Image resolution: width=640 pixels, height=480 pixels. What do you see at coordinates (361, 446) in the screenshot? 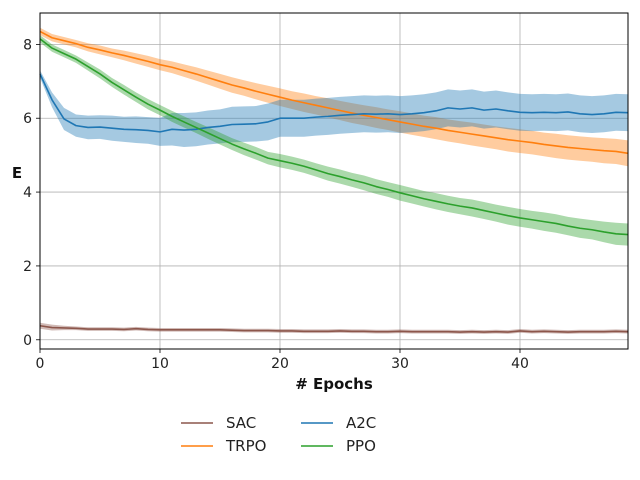
I see `legend-label: PPO` at bounding box center [361, 446].